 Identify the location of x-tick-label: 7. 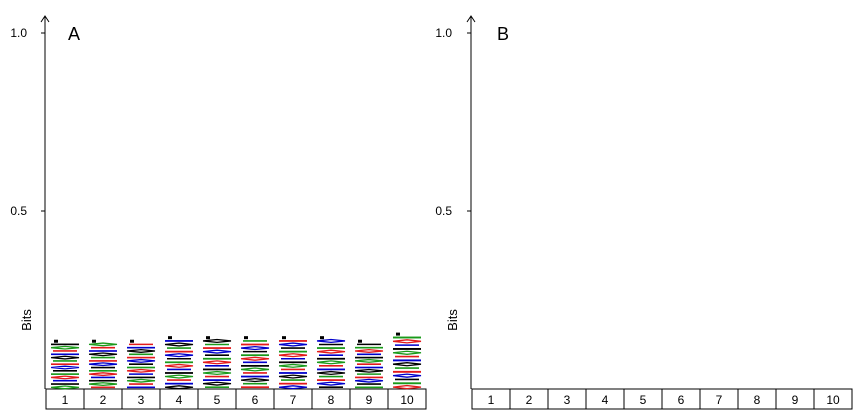
(719, 400).